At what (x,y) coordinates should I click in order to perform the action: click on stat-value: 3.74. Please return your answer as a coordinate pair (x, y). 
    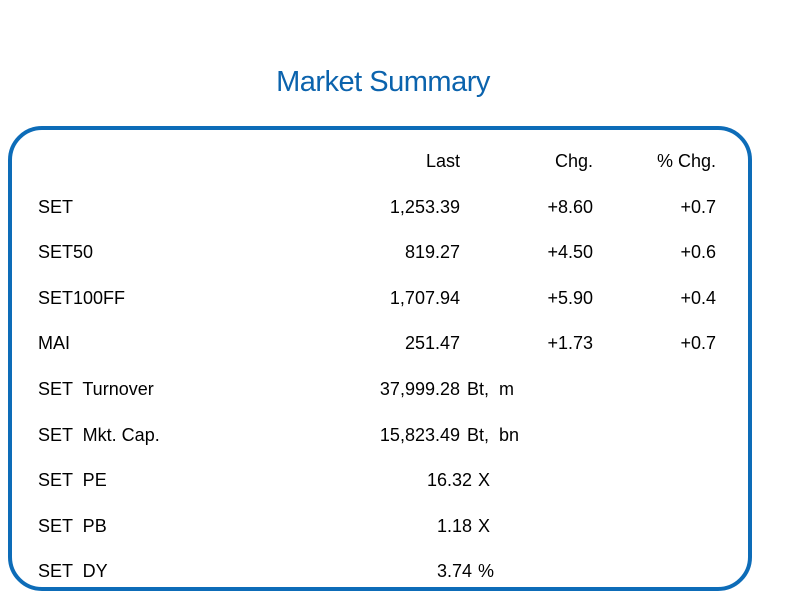
    Looking at the image, I should click on (454, 571).